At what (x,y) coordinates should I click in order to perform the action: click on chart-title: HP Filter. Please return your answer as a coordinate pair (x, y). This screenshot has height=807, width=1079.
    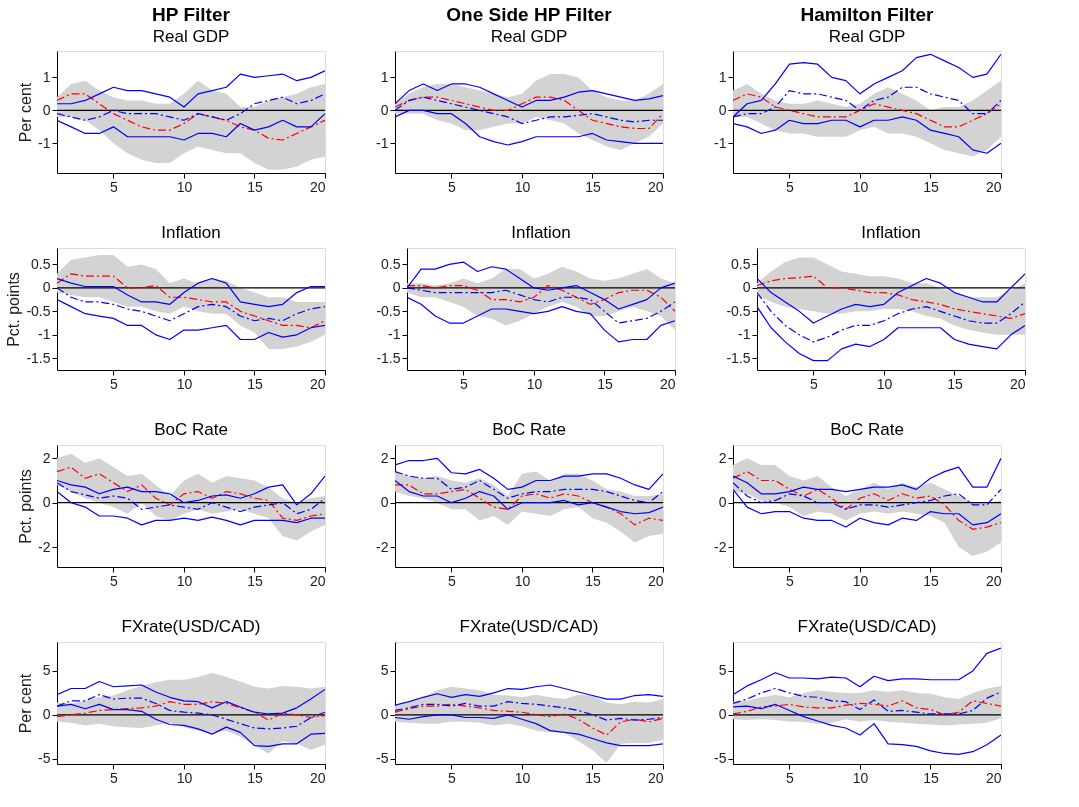
    Looking at the image, I should click on (191, 14).